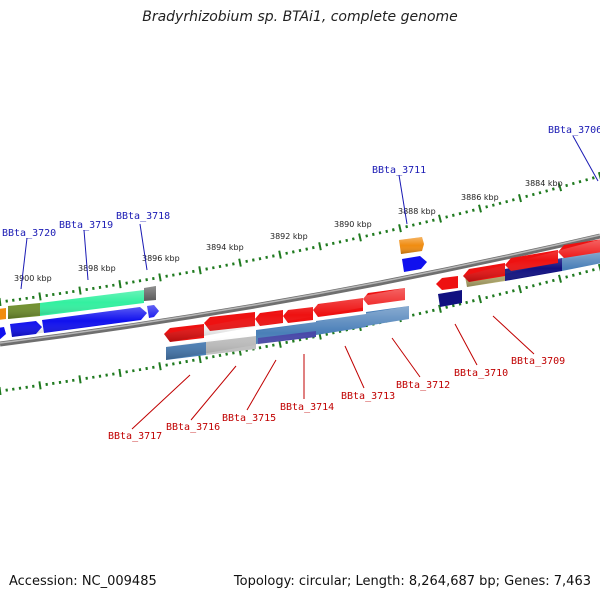 This screenshot has width=600, height=600. What do you see at coordinates (480, 197) in the screenshot?
I see `kbp-label: 3886 kbp` at bounding box center [480, 197].